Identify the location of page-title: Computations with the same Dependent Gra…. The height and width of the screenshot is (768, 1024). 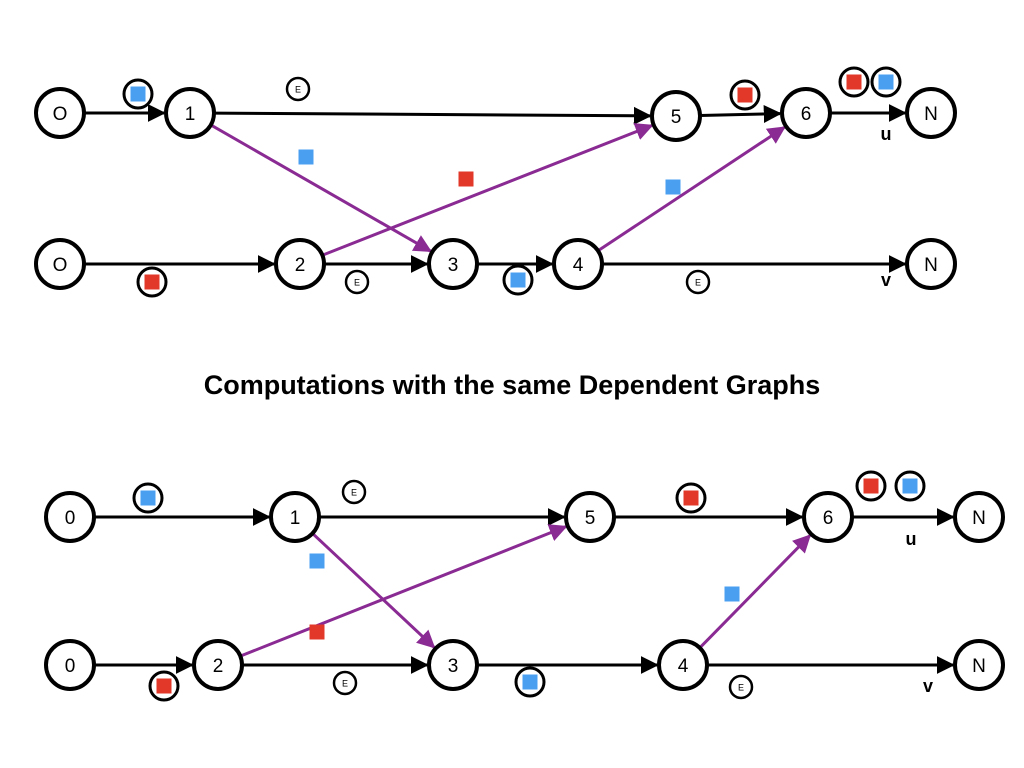
(512, 385).